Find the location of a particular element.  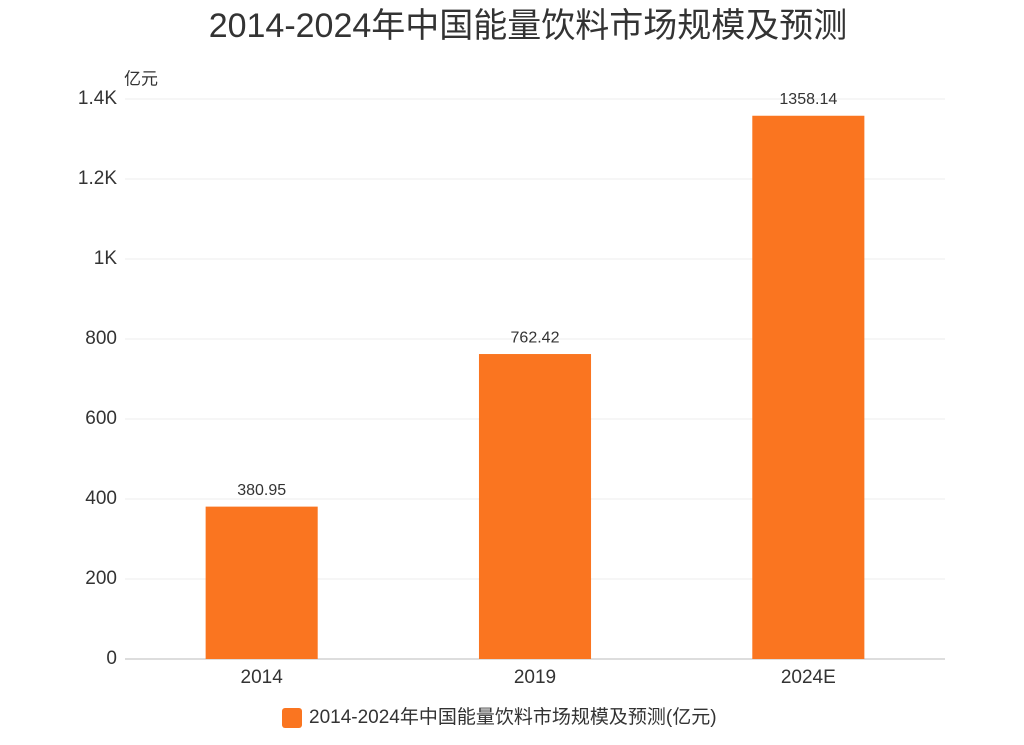

data-label: 762.42 is located at coordinates (535, 337).